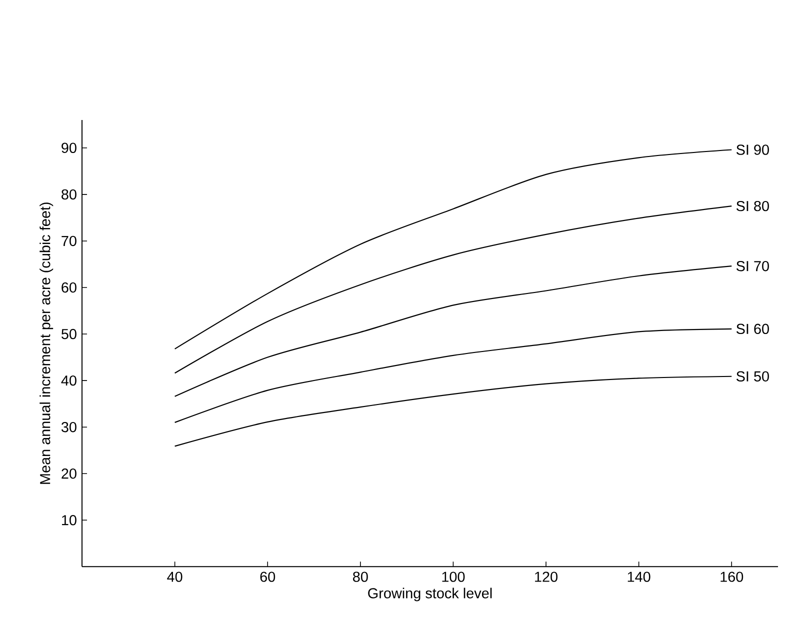 The height and width of the screenshot is (628, 806). Describe the element at coordinates (752, 376) in the screenshot. I see `series-label: SI 50` at that location.